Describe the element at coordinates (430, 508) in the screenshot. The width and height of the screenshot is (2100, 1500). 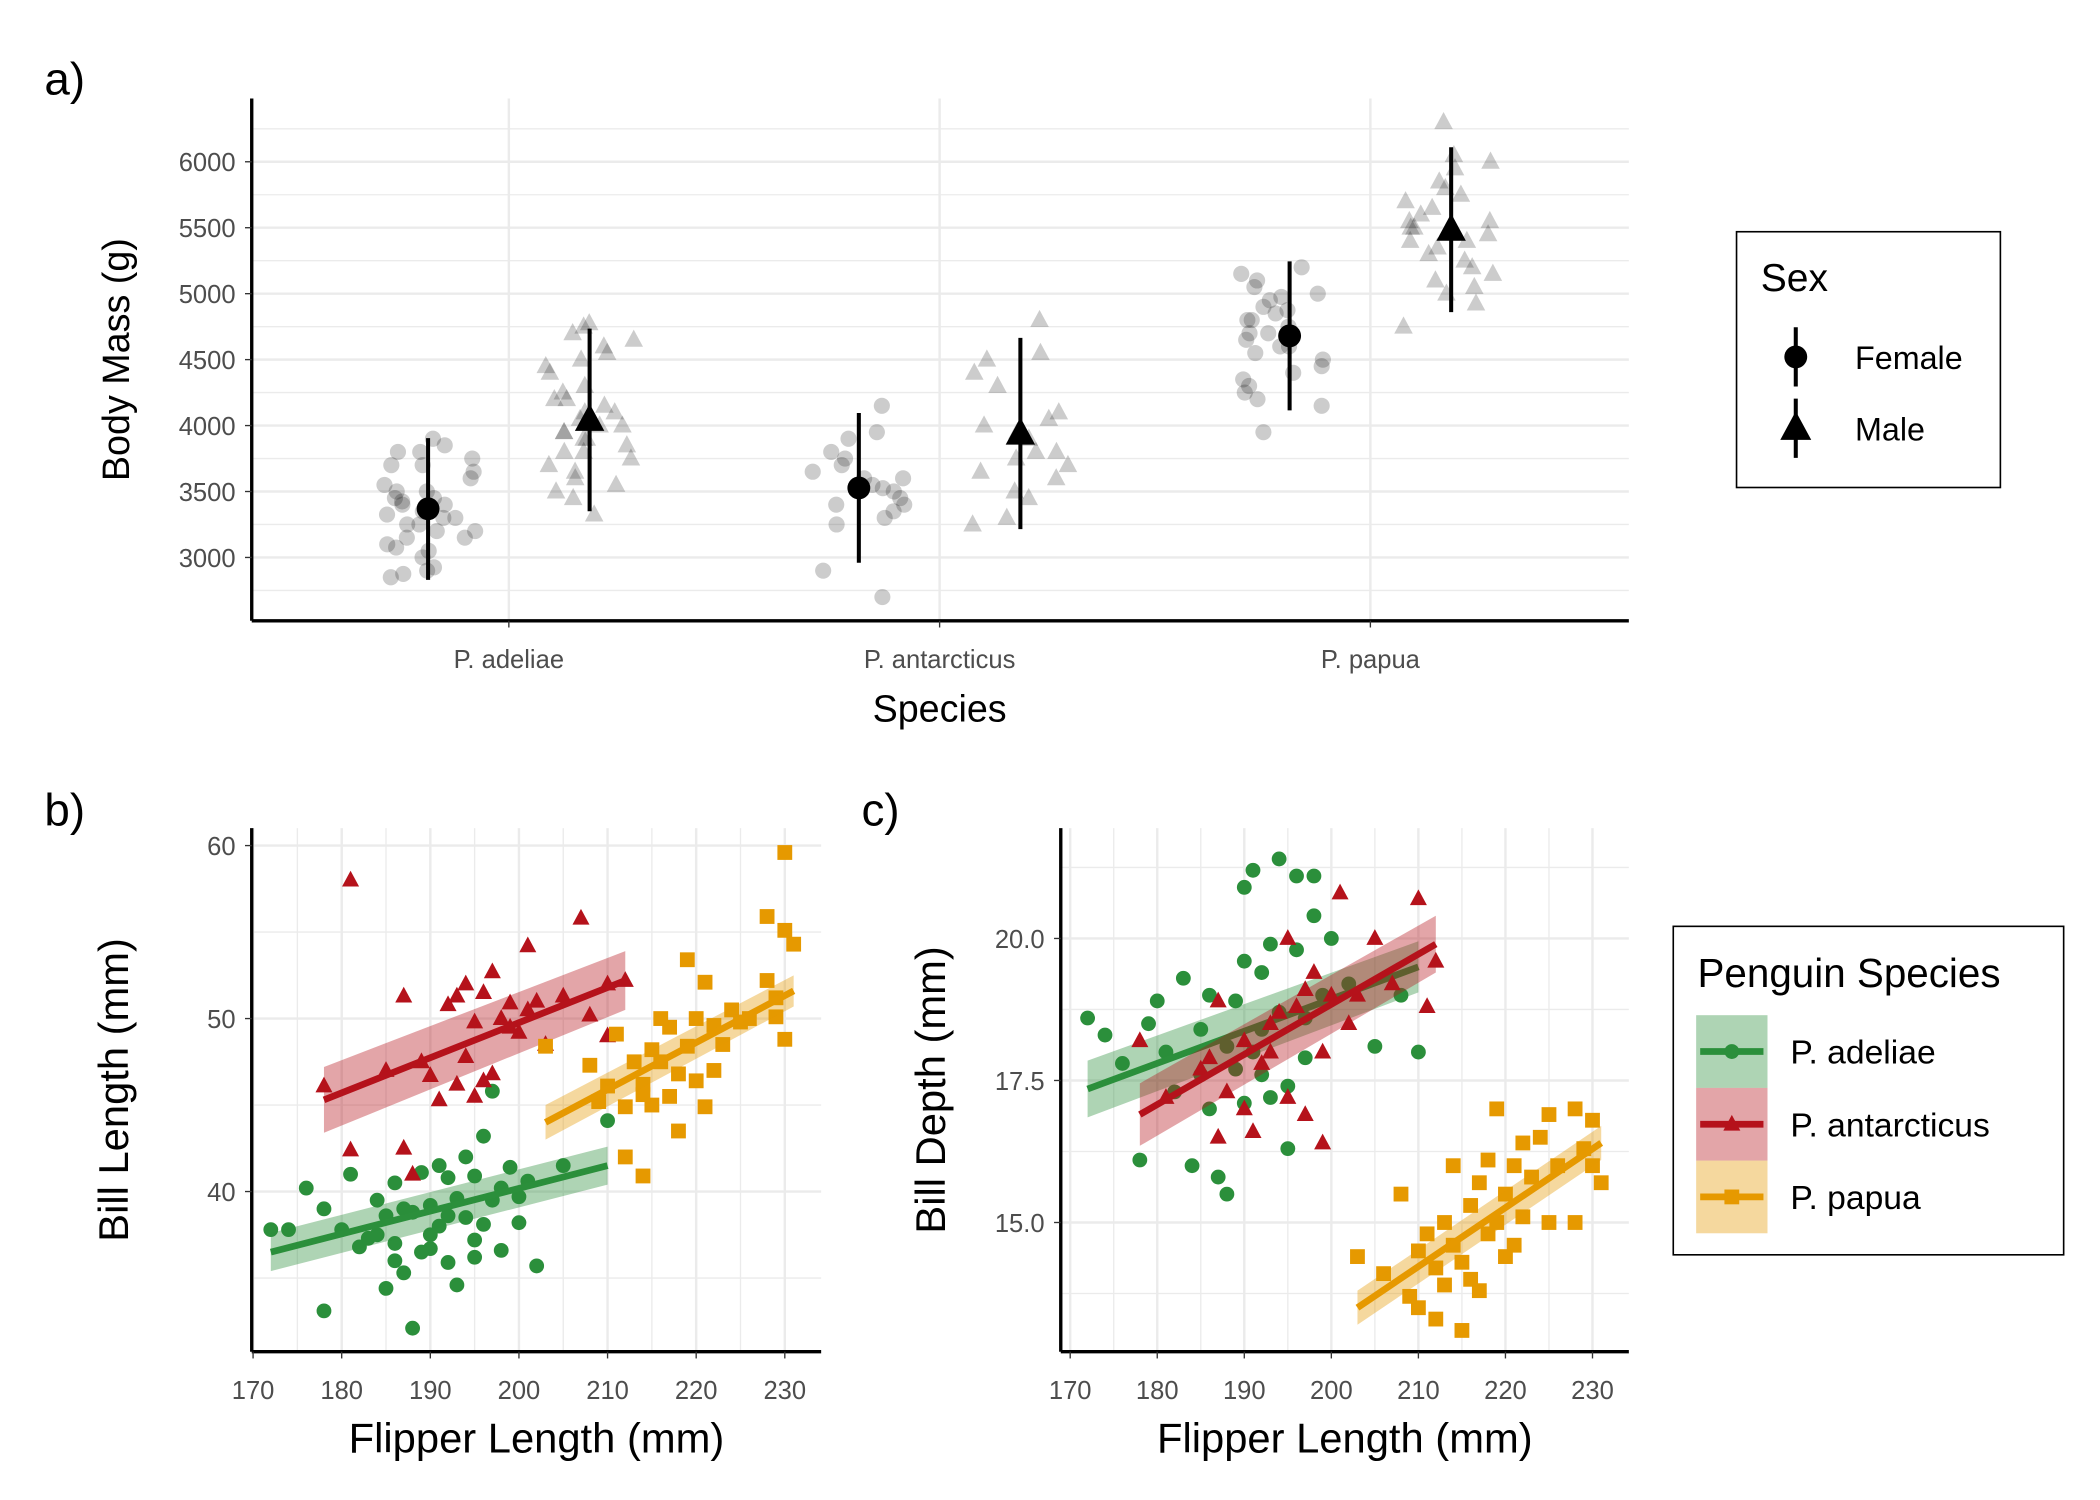
I see `group-0-female` at that location.